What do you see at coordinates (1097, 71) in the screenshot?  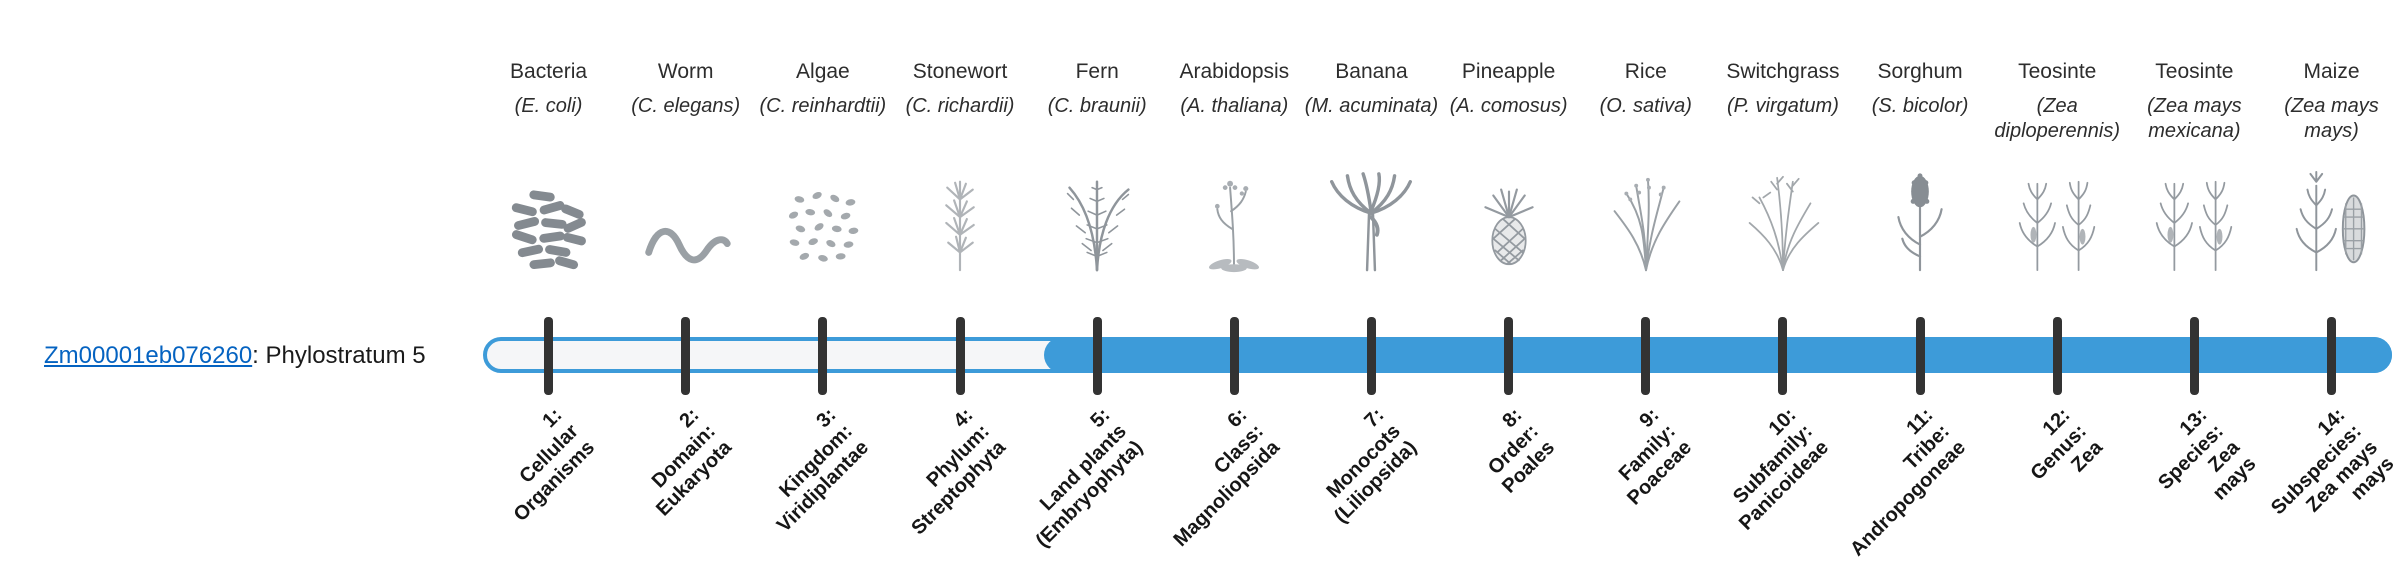 I see `organism-name: Fern` at bounding box center [1097, 71].